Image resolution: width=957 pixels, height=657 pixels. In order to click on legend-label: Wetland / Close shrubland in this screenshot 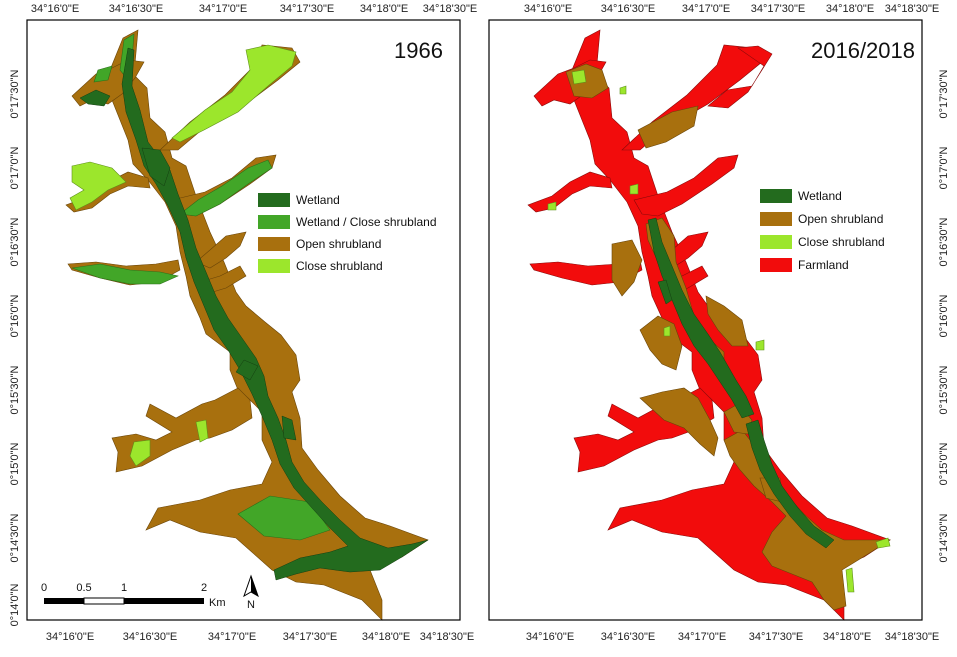, I will do `click(366, 222)`.